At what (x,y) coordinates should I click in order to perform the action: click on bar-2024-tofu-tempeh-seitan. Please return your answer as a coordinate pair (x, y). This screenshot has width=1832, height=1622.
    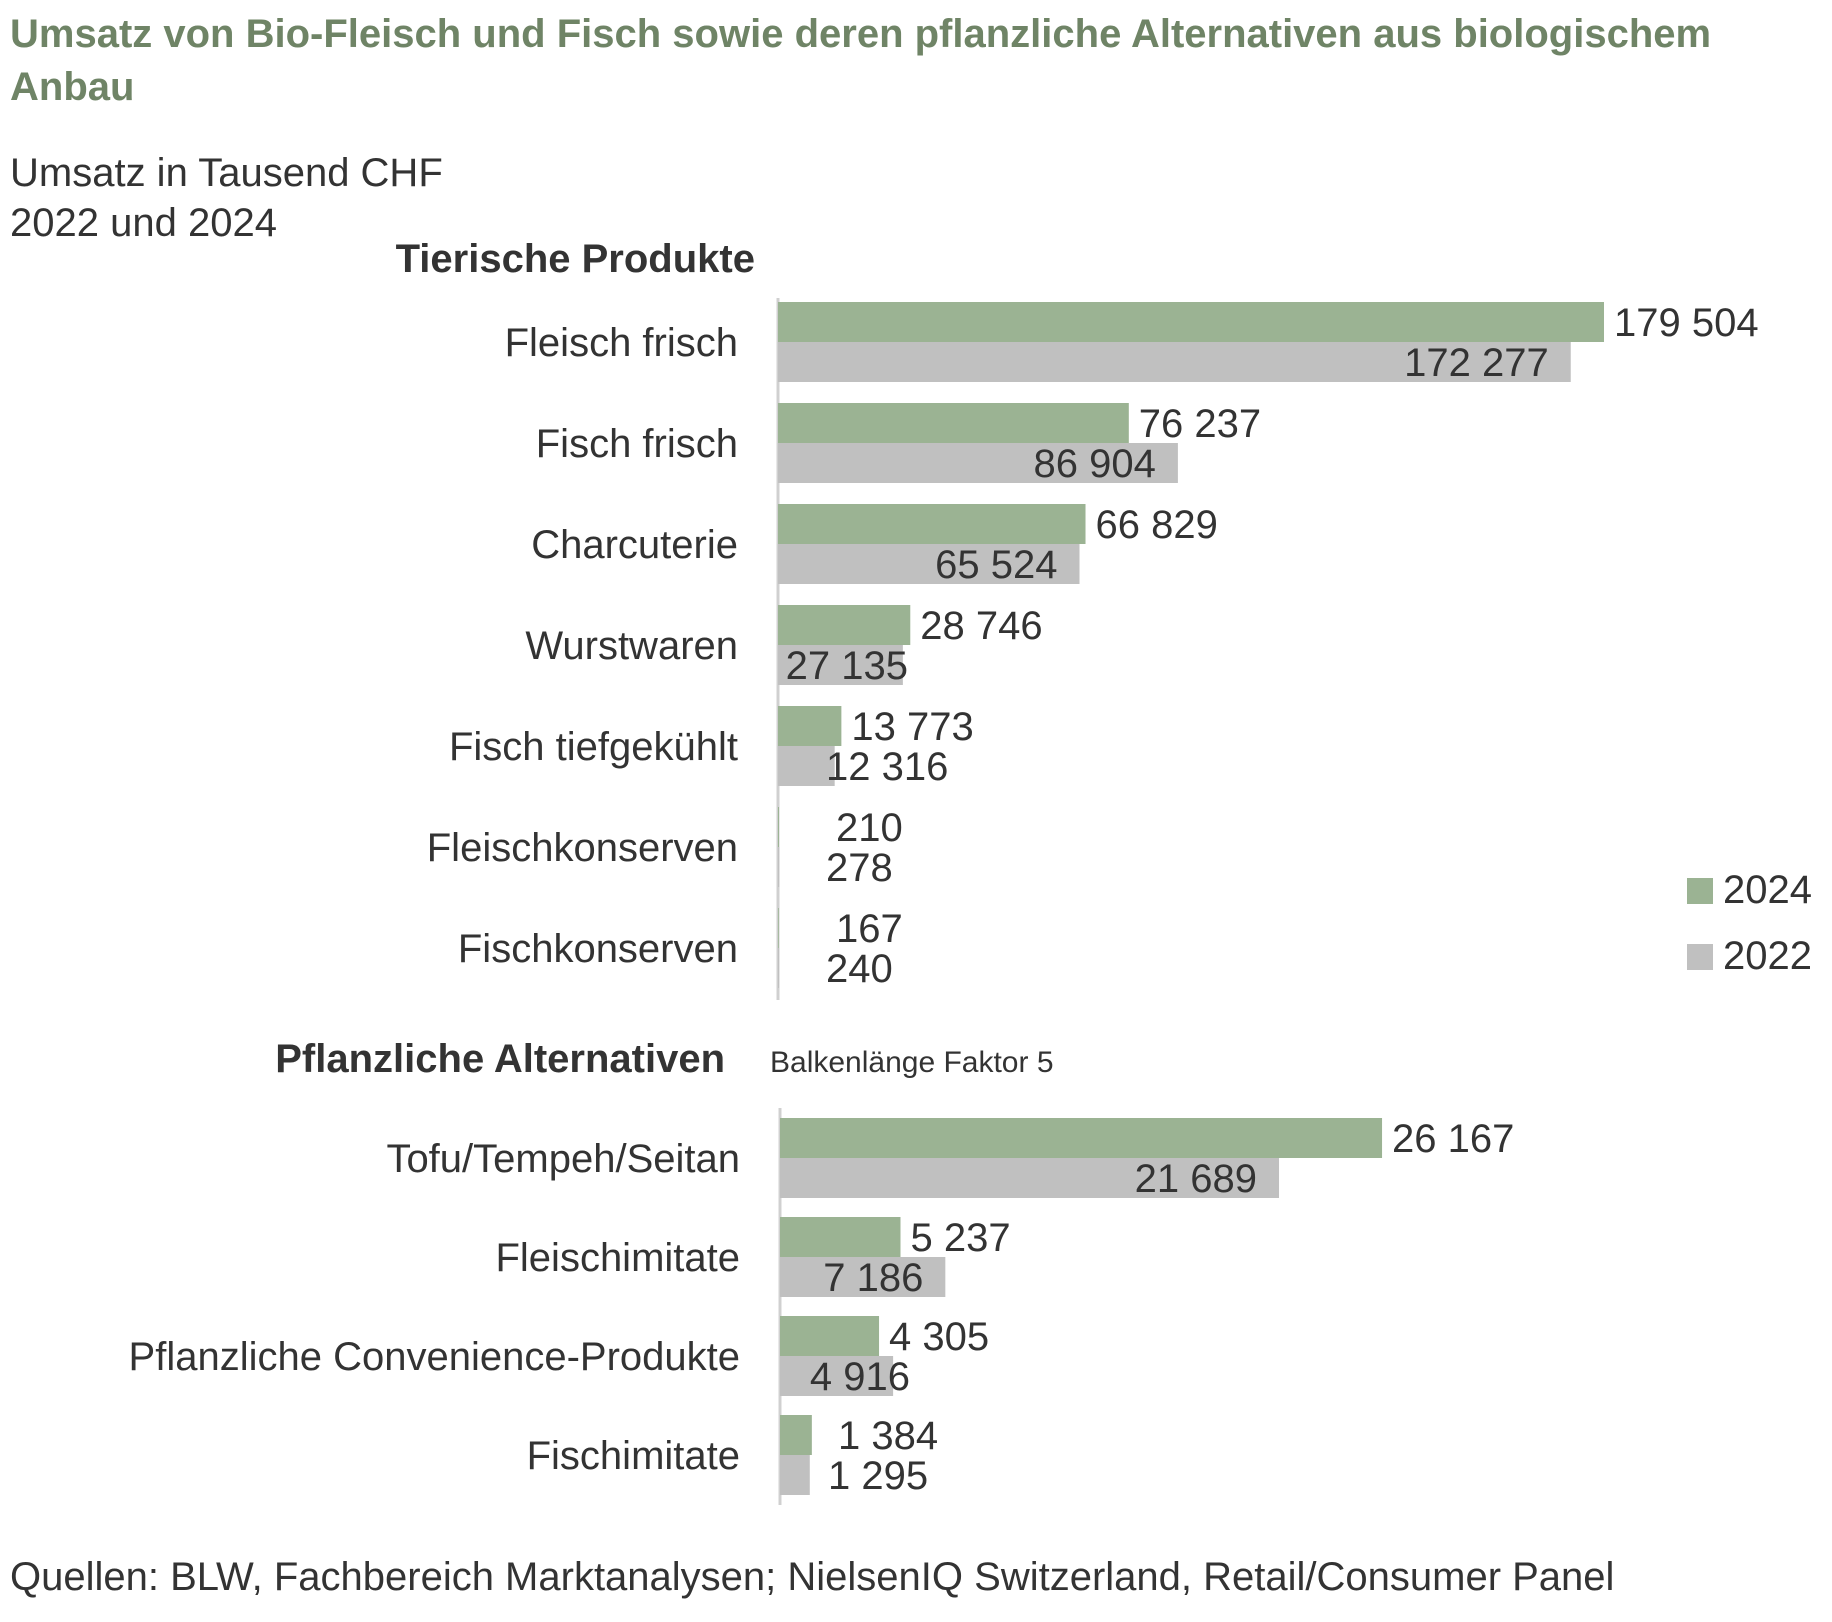
    Looking at the image, I should click on (1081, 1138).